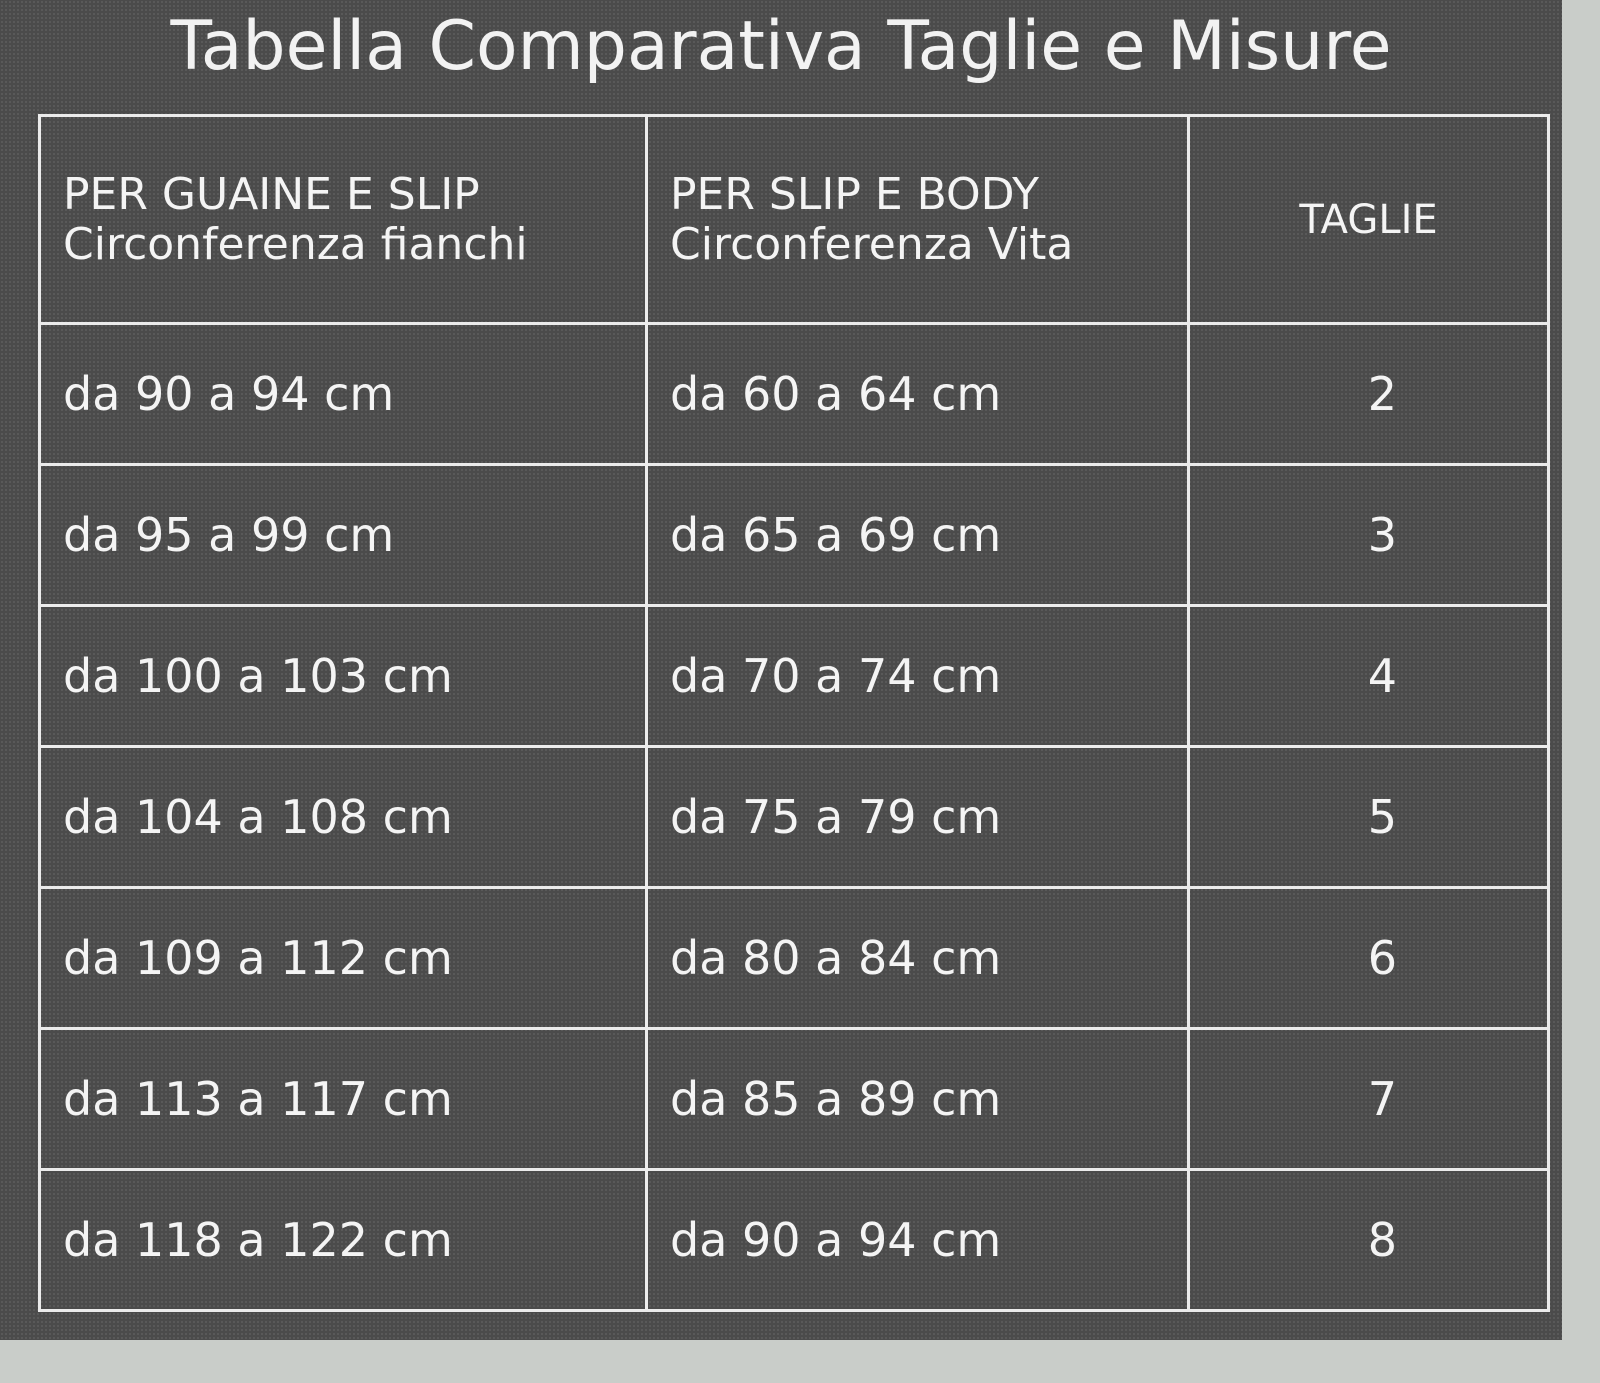  Describe the element at coordinates (1368, 676) in the screenshot. I see `cell-taglia: 4` at that location.